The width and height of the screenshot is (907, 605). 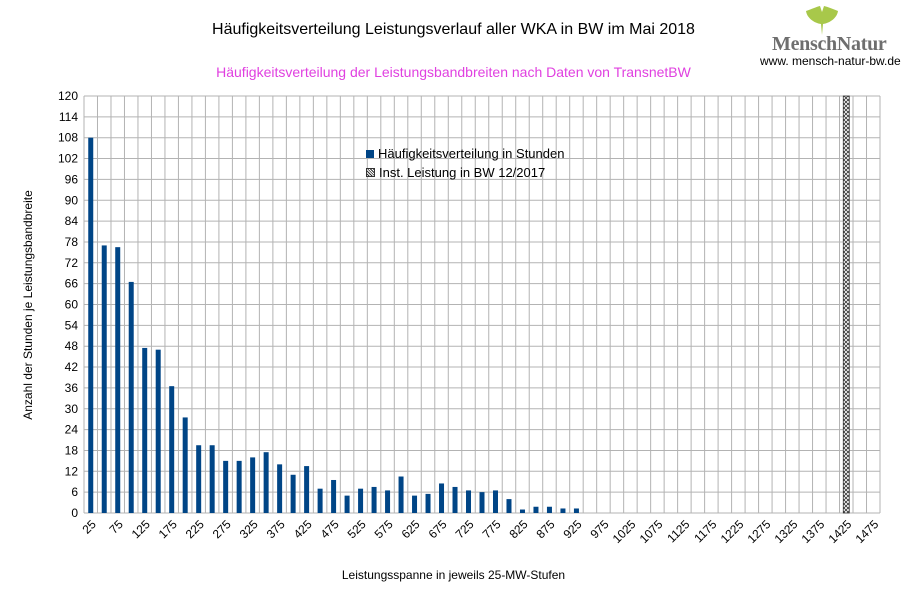 I want to click on x-tick-label: 275, so click(x=222, y=529).